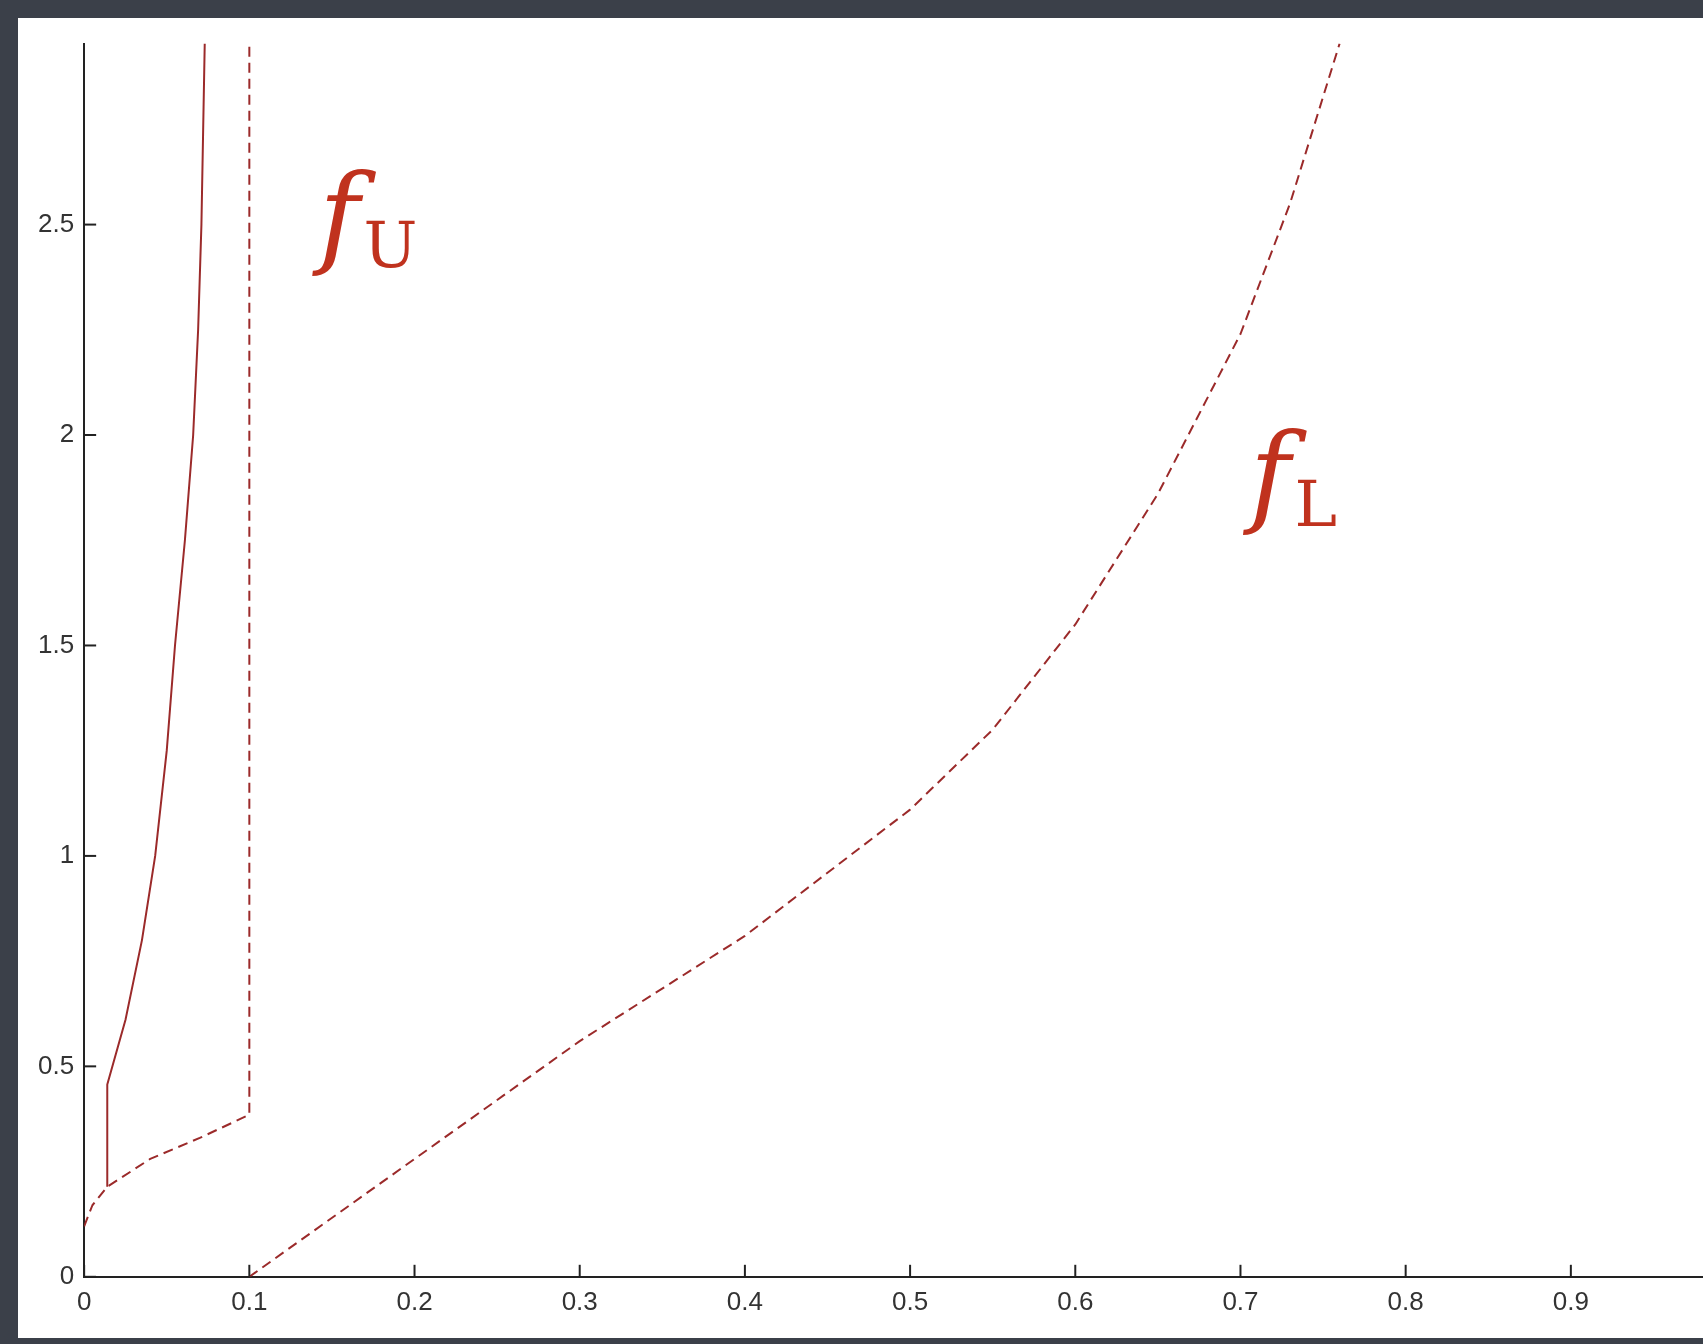  Describe the element at coordinates (67, 854) in the screenshot. I see `y-tick-label: 1` at that location.